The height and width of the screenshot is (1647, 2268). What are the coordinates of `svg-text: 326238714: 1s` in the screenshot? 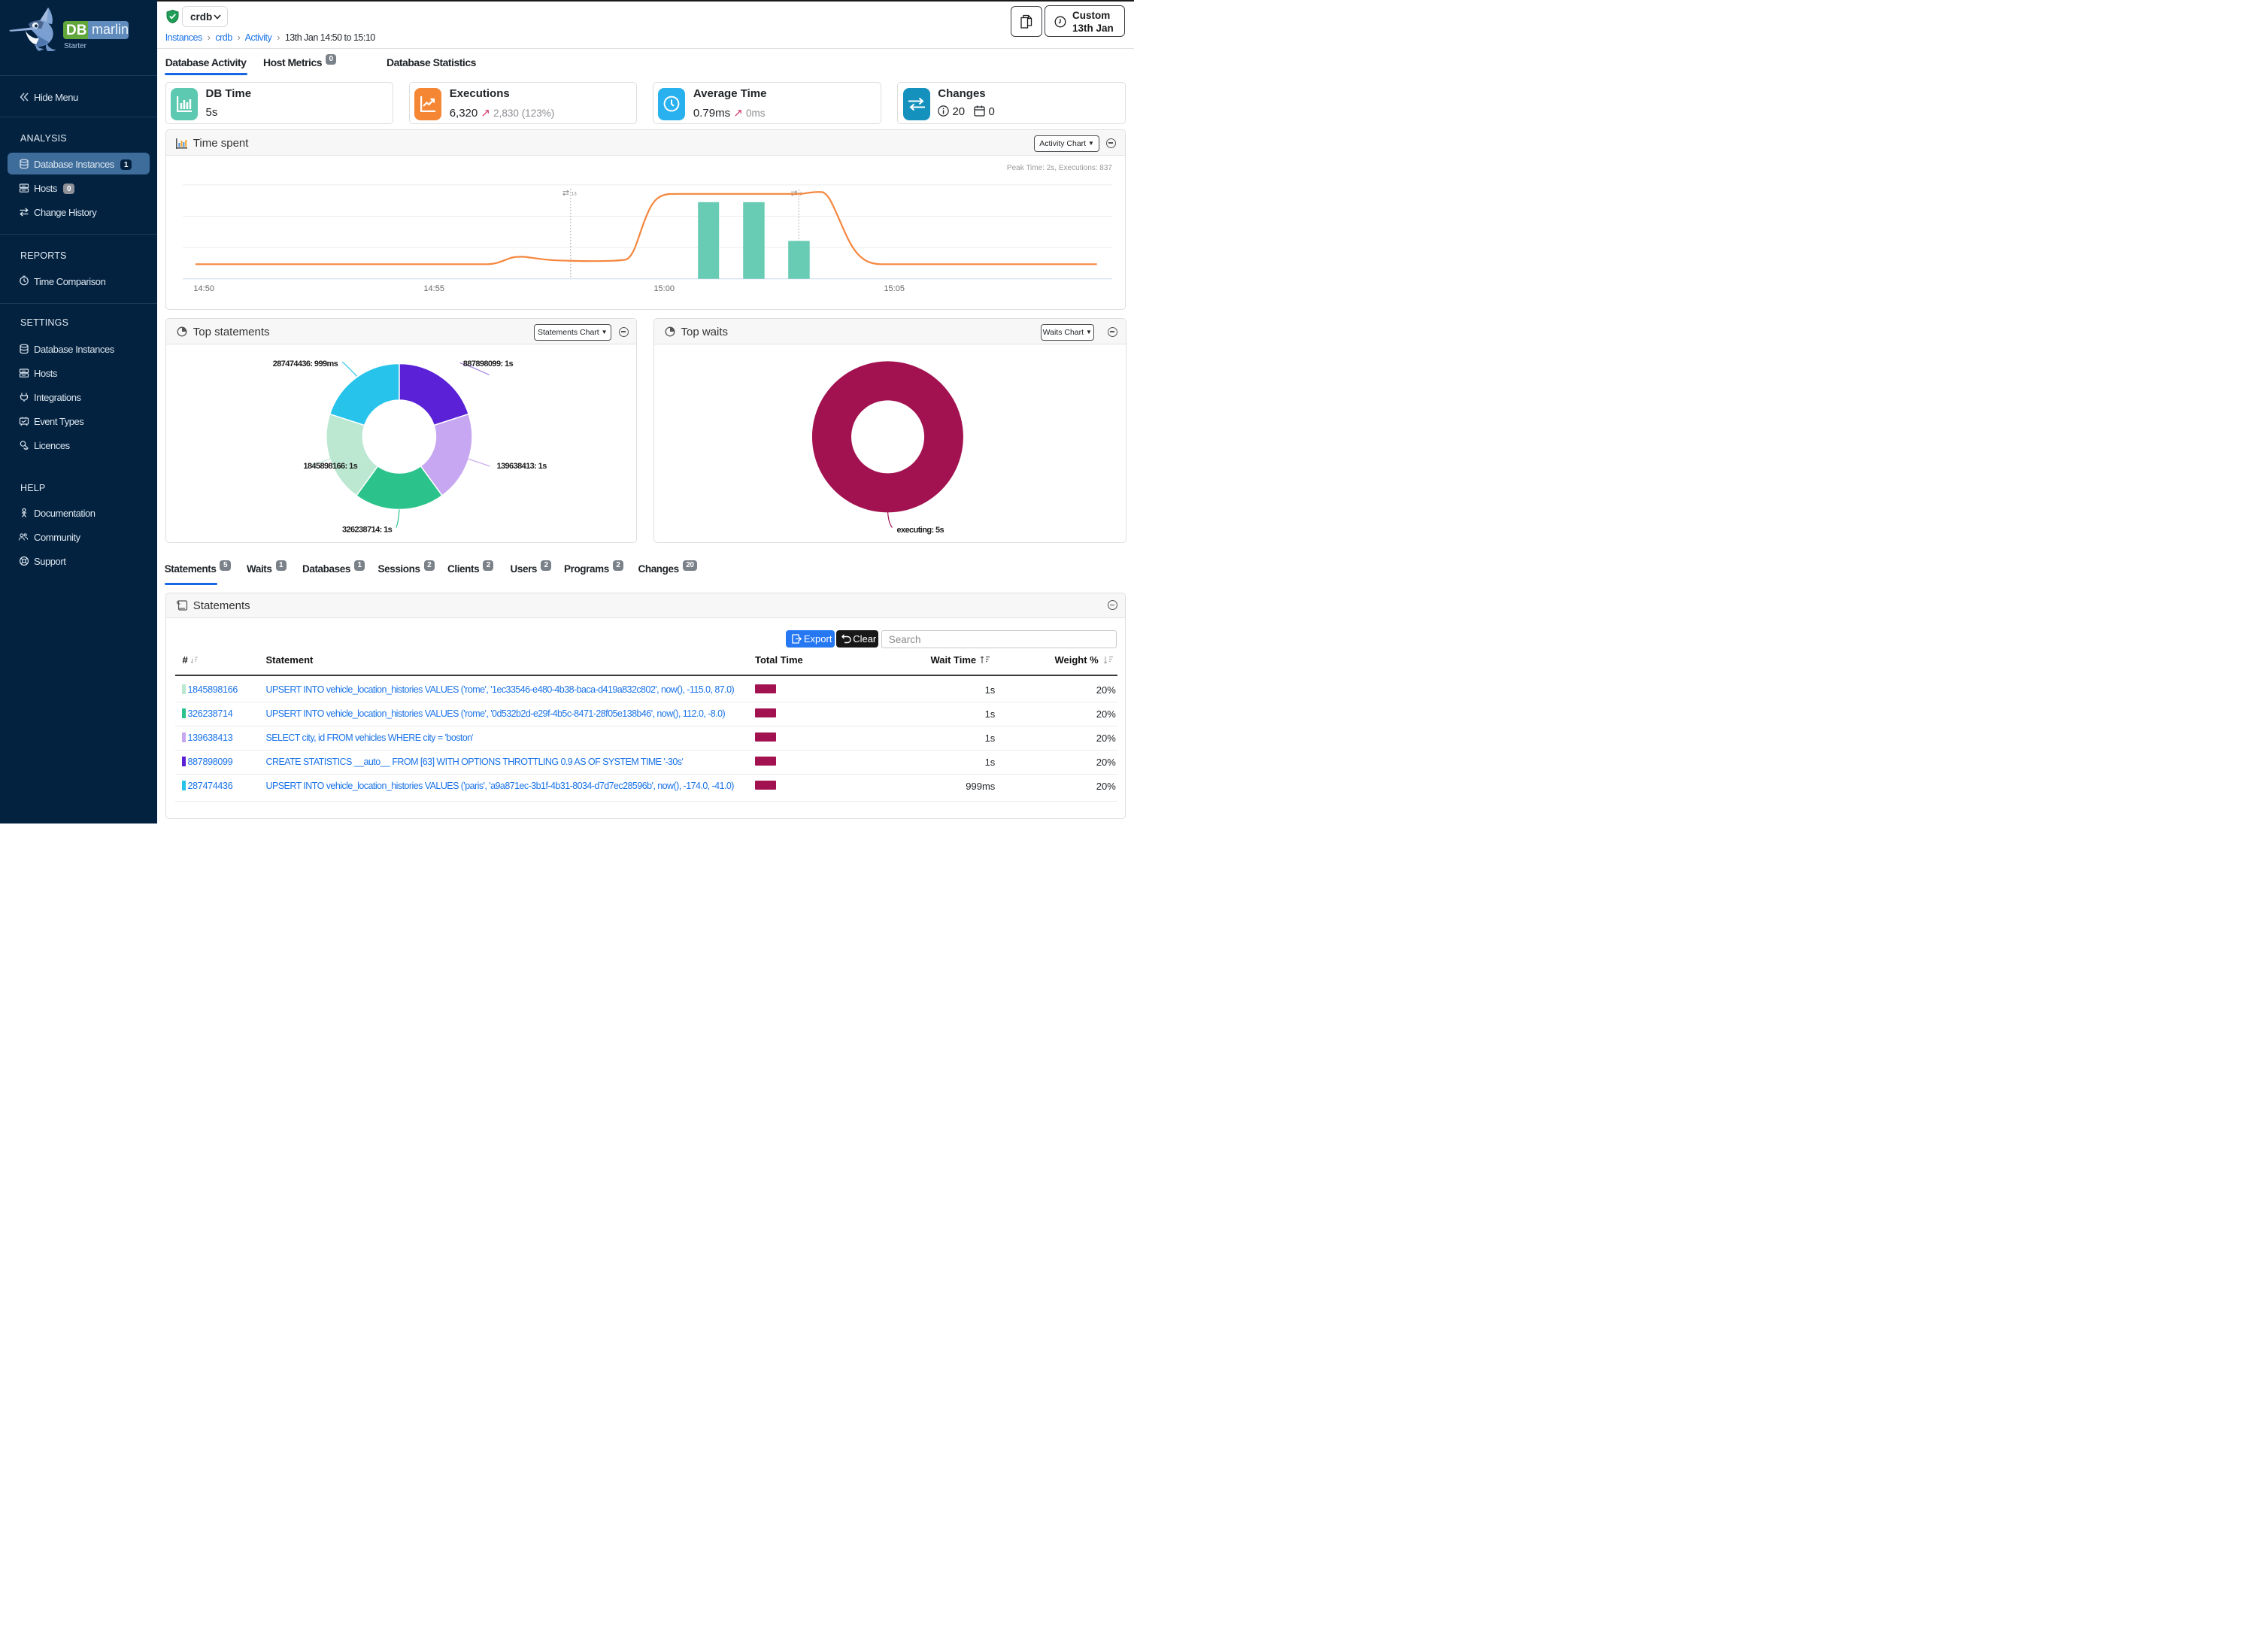 It's located at (367, 529).